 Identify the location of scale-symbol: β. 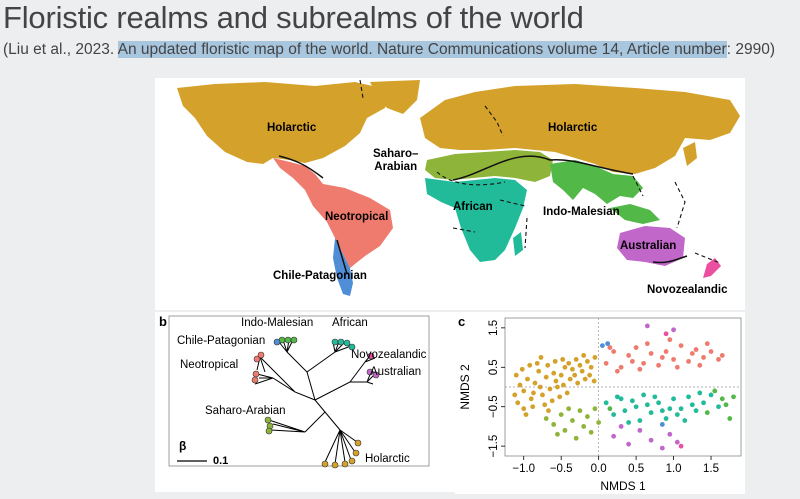
(182, 446).